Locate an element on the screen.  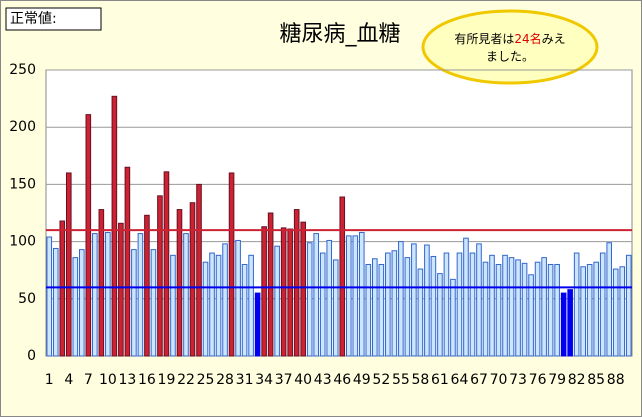
x-tick-label: 43 is located at coordinates (323, 380).